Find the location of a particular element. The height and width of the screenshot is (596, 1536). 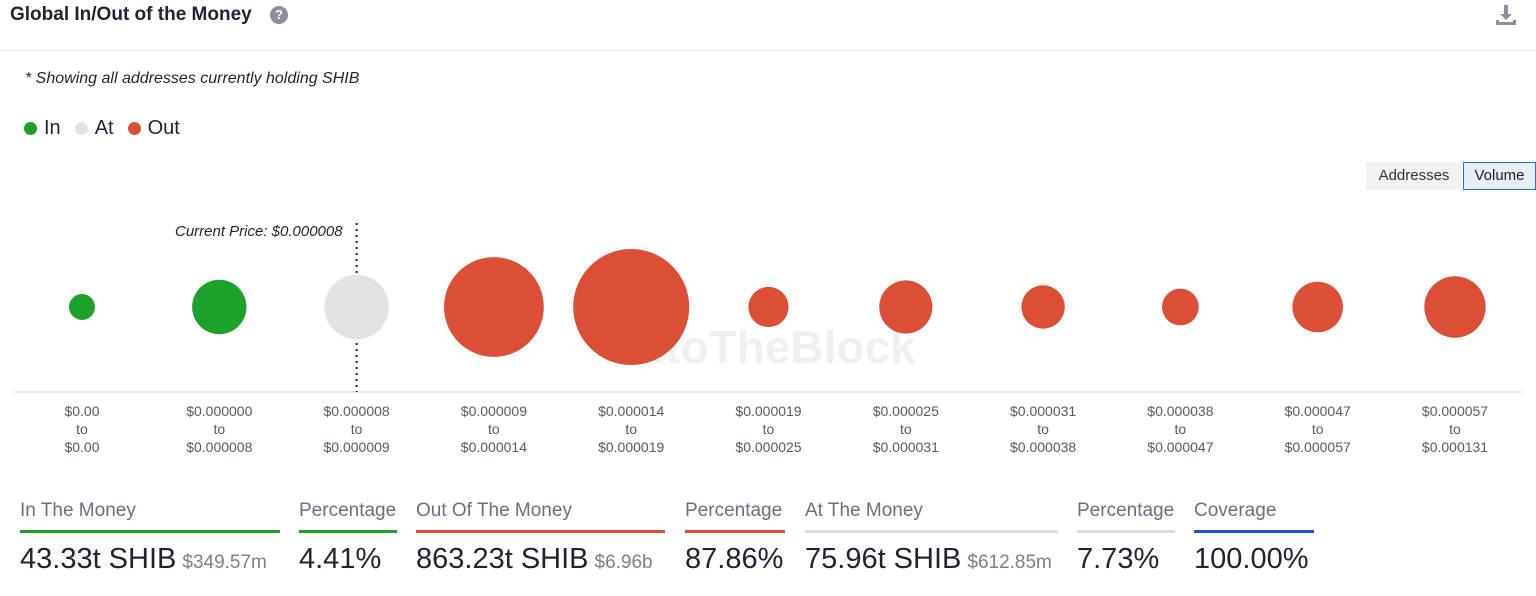

tick-label-from: $0.000009 is located at coordinates (494, 411).